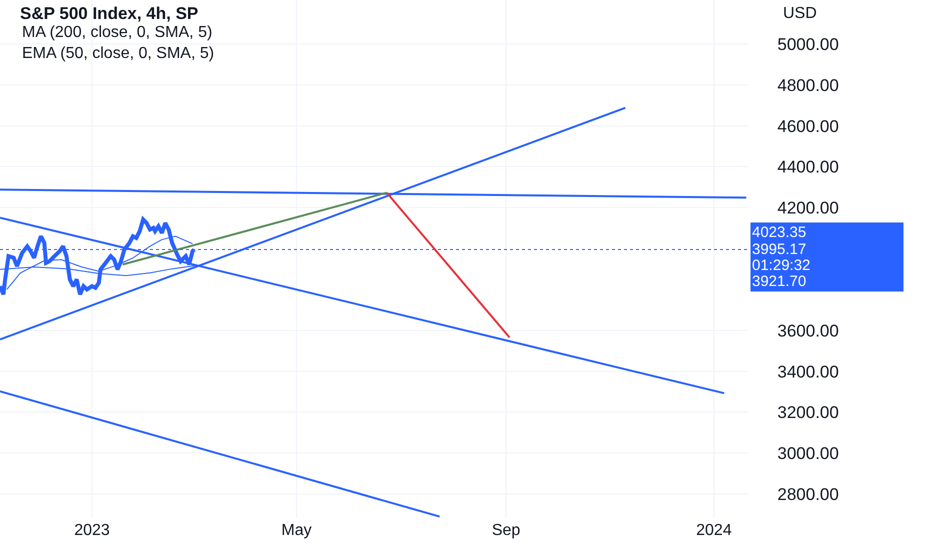 This screenshot has width=932, height=550. I want to click on y-tick-label: 3200.00, so click(808, 412).